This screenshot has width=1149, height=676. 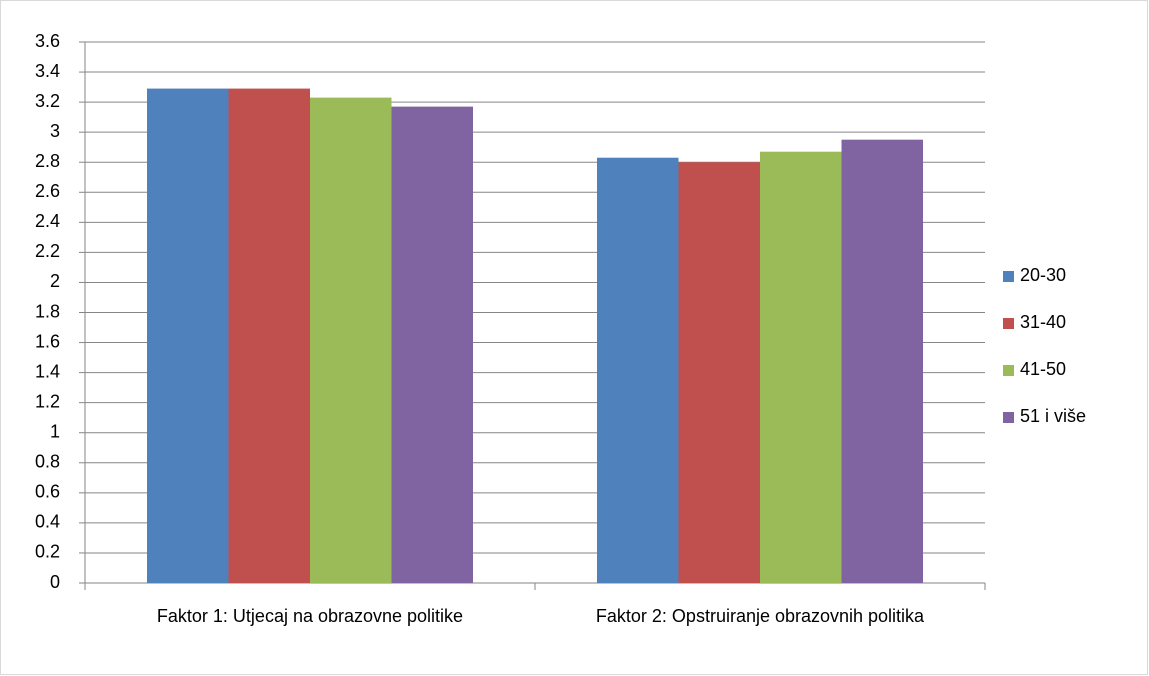 I want to click on y-tick-label: 0.4, so click(x=47, y=522).